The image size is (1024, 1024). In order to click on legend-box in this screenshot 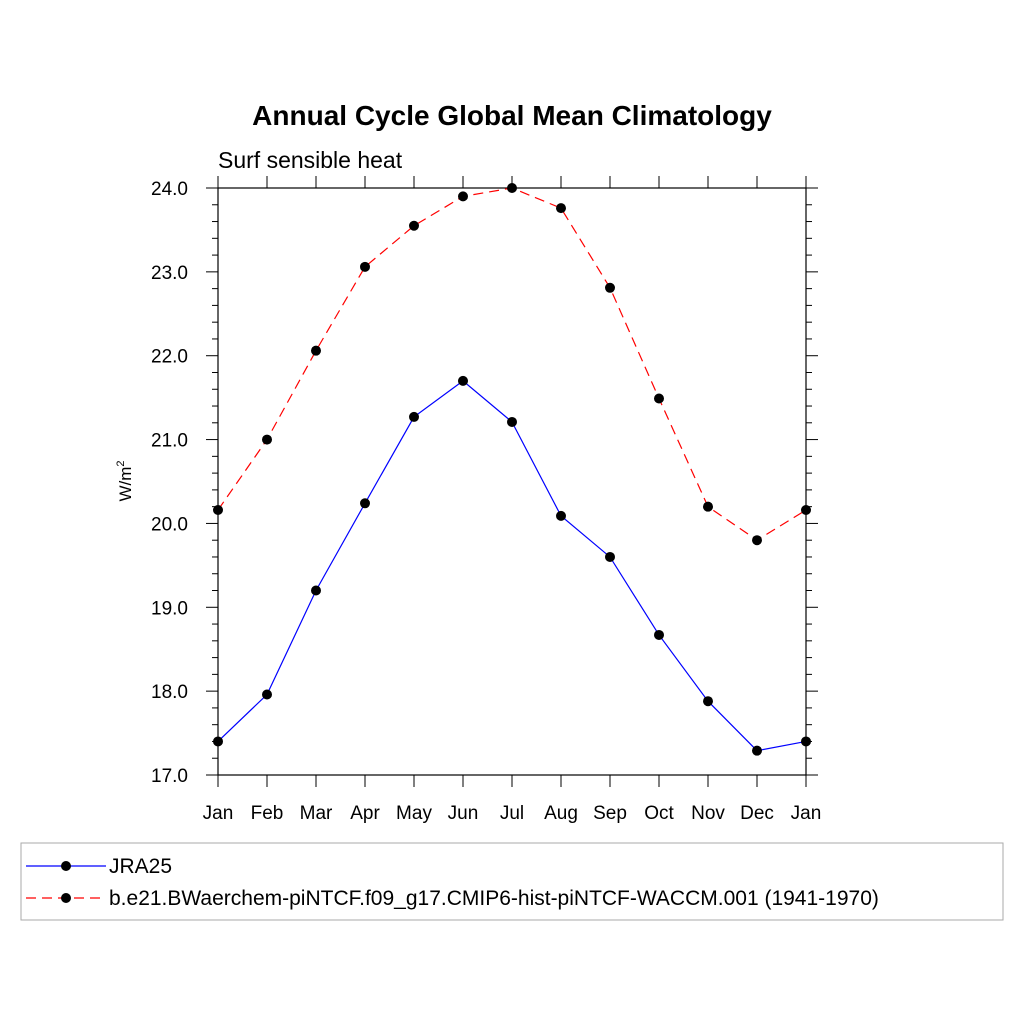, I will do `click(512, 881)`.